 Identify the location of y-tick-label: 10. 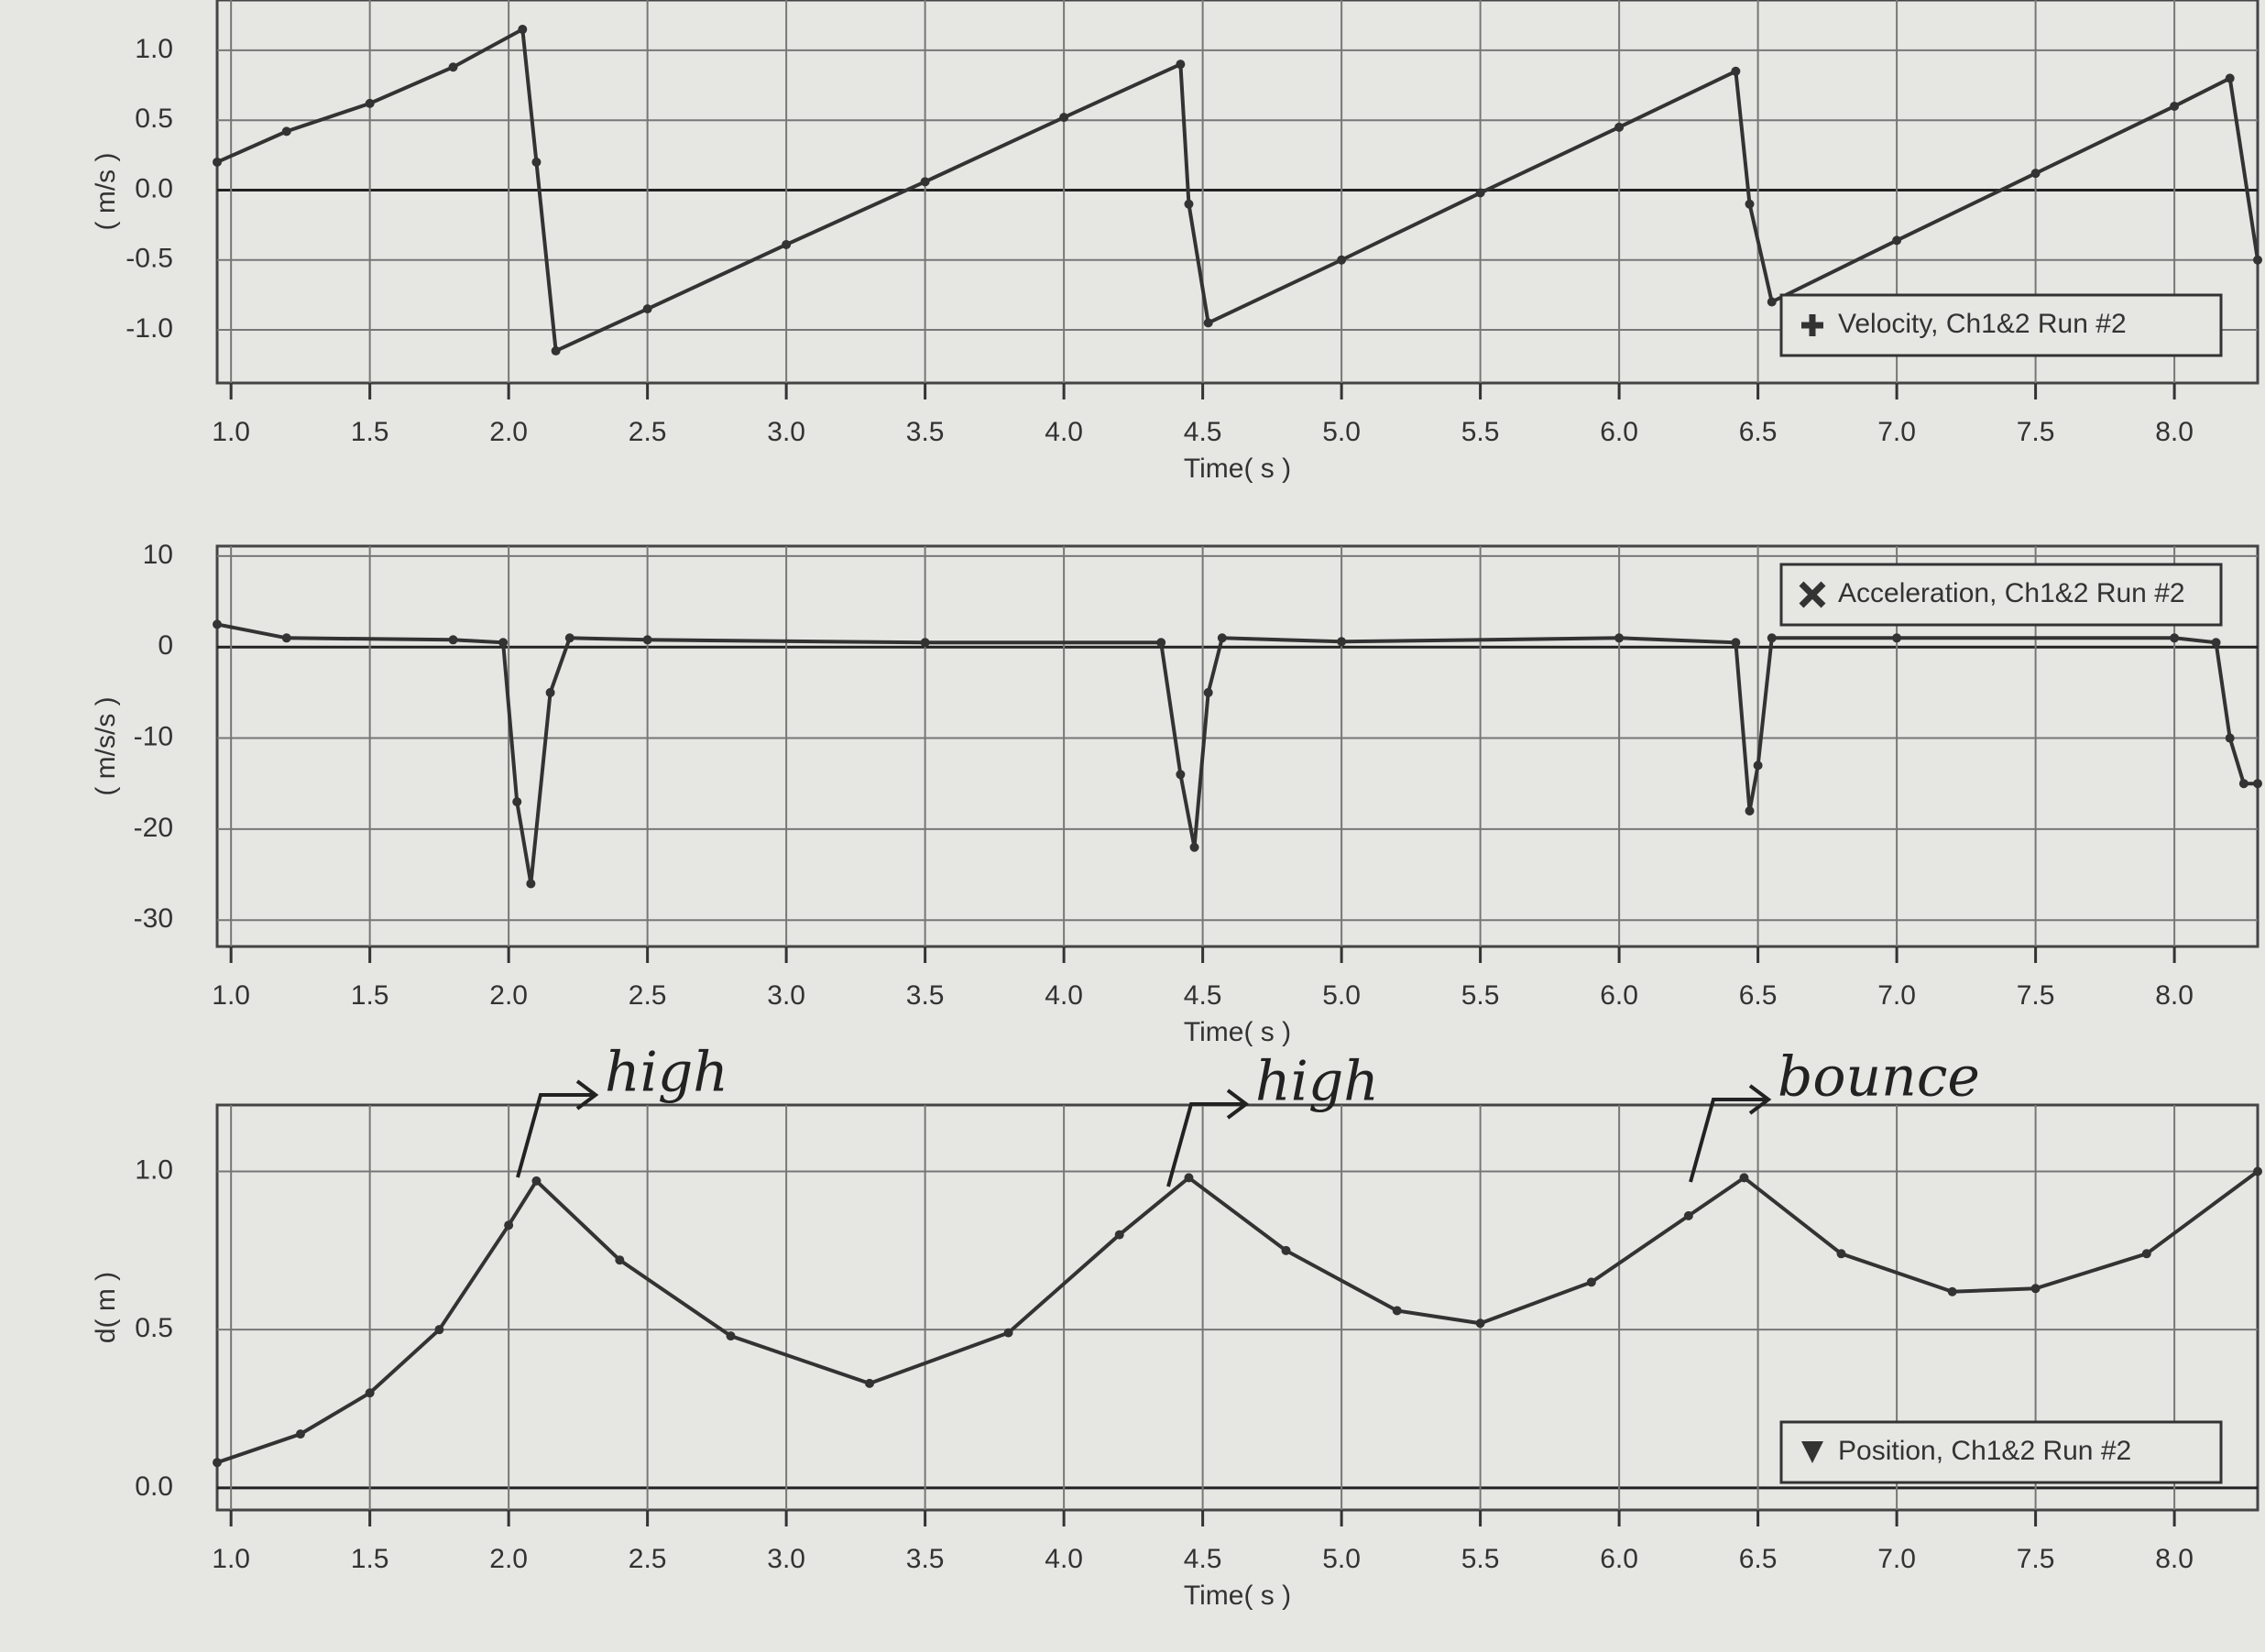
(158, 555).